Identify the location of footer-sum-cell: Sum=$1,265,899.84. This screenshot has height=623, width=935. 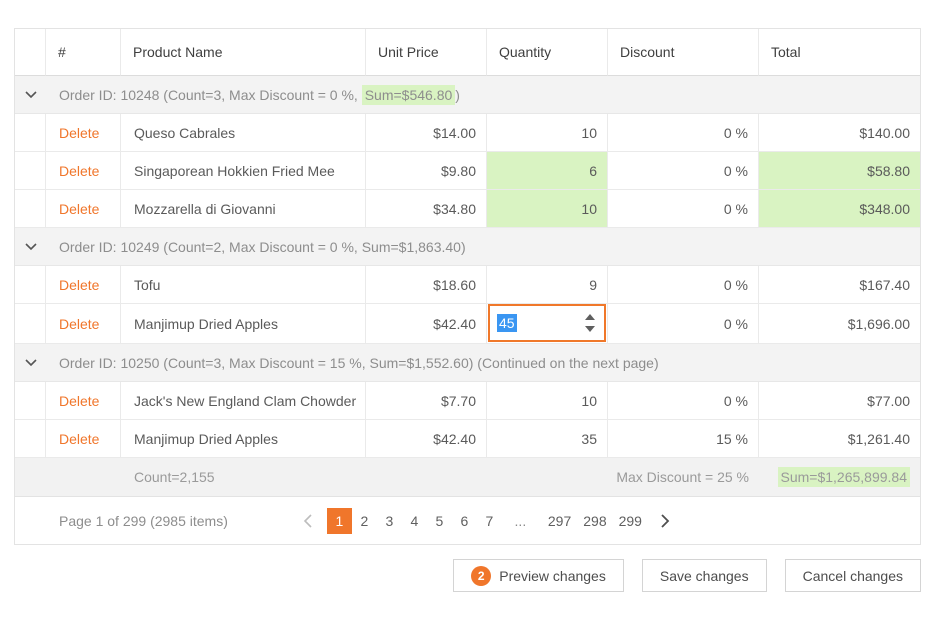
(839, 477).